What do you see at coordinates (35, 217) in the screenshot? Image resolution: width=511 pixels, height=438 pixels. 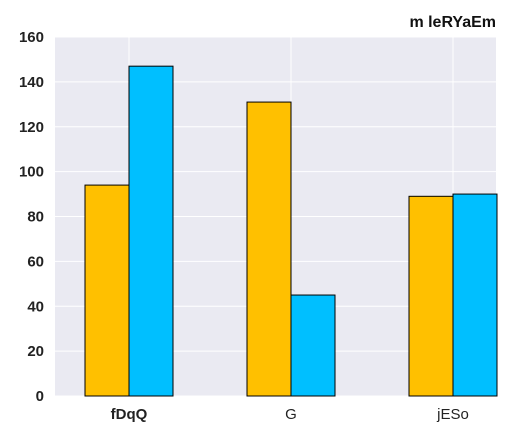 I see `y-tick-label: 80` at bounding box center [35, 217].